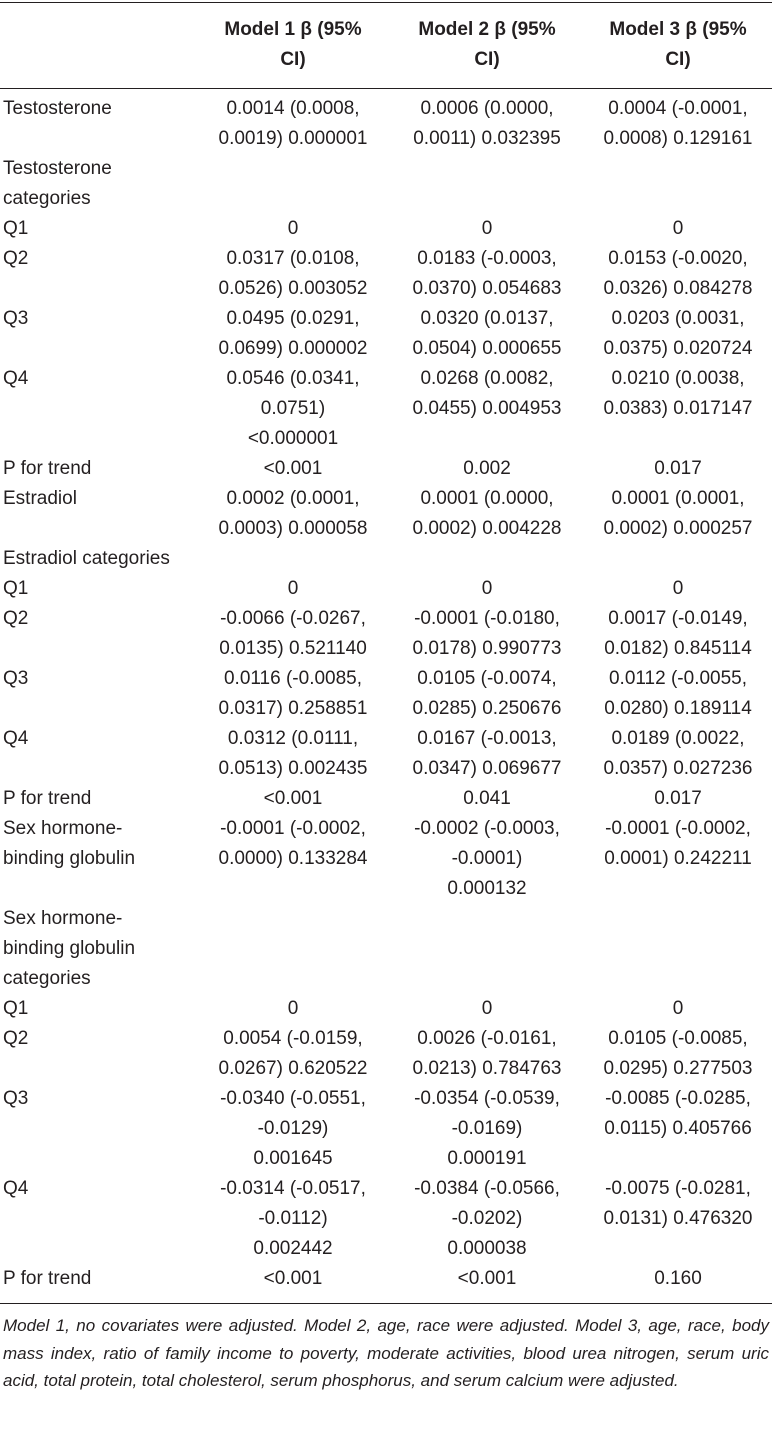  I want to click on value-cell: 0.0546 (0.0341, 0.0751) <0.000001, so click(293, 409).